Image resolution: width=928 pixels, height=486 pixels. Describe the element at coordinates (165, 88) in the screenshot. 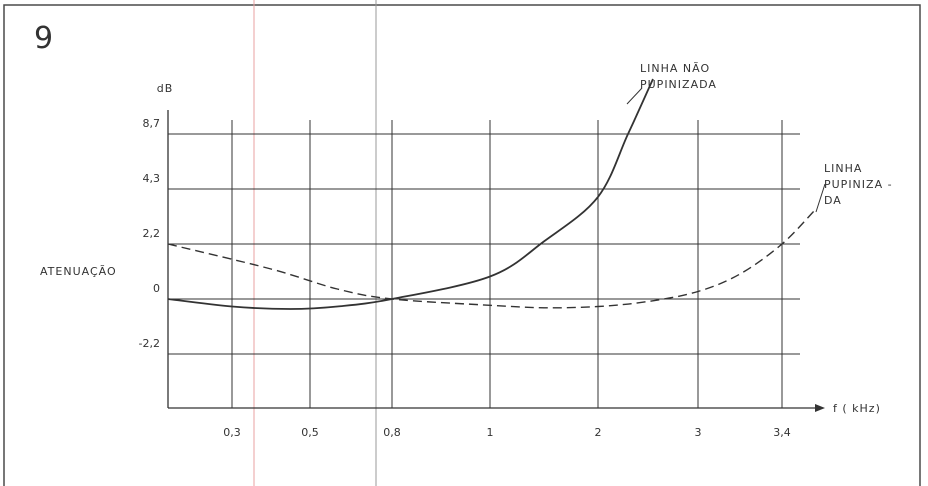

I see `y-unit-label: dB` at that location.